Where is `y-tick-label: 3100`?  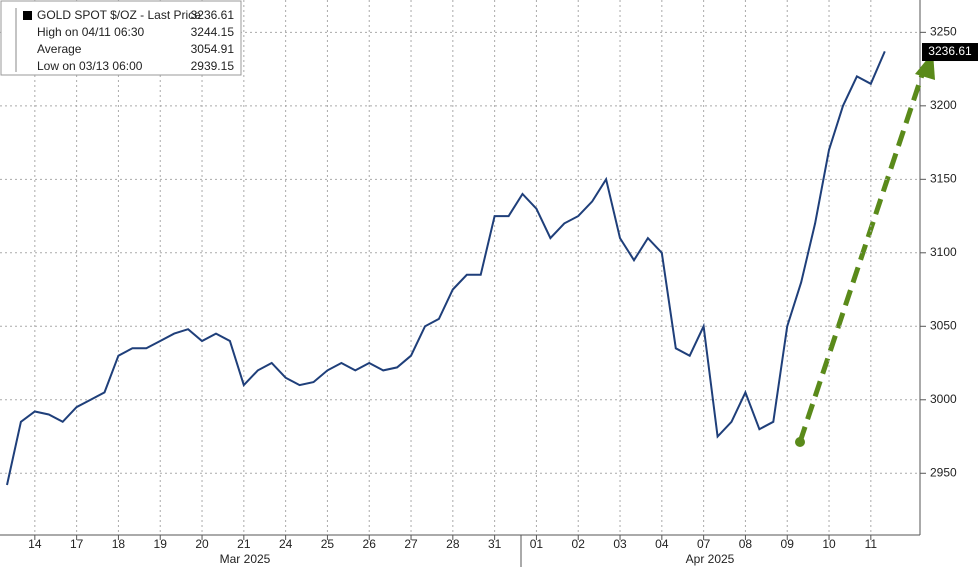
y-tick-label: 3100 is located at coordinates (943, 252).